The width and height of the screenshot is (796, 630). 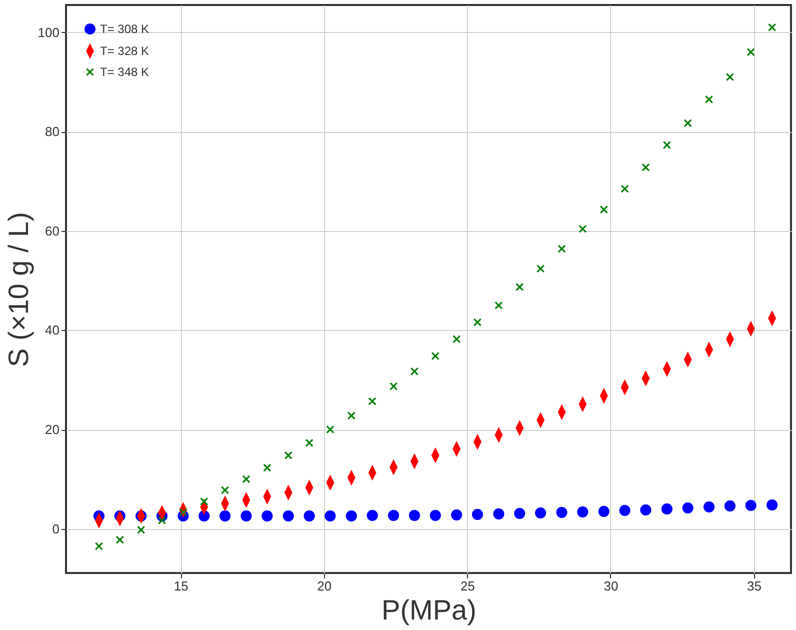 What do you see at coordinates (611, 586) in the screenshot?
I see `x-tick-label: 30` at bounding box center [611, 586].